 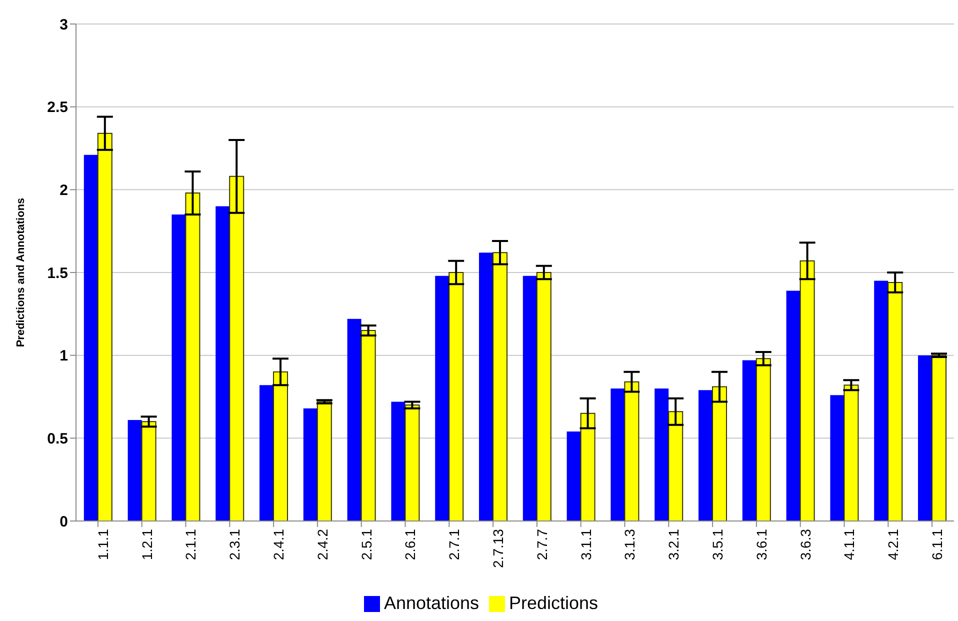 What do you see at coordinates (278, 544) in the screenshot?
I see `x-tick-label: 2.4.1` at bounding box center [278, 544].